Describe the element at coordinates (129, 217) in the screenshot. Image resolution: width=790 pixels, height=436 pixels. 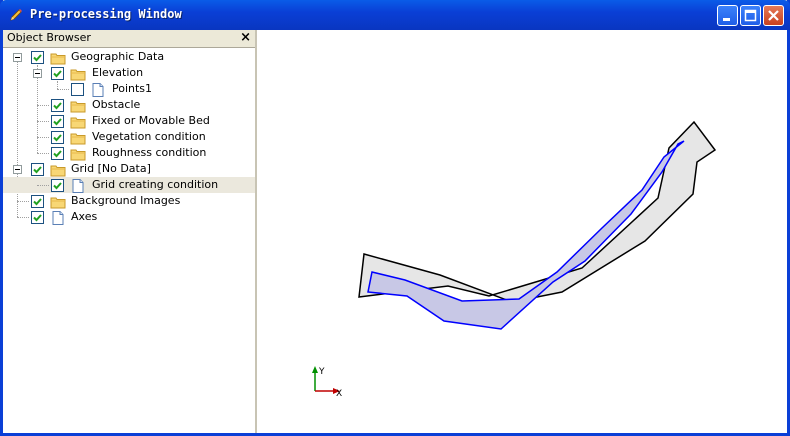
I see `tree-item: Axes` at that location.